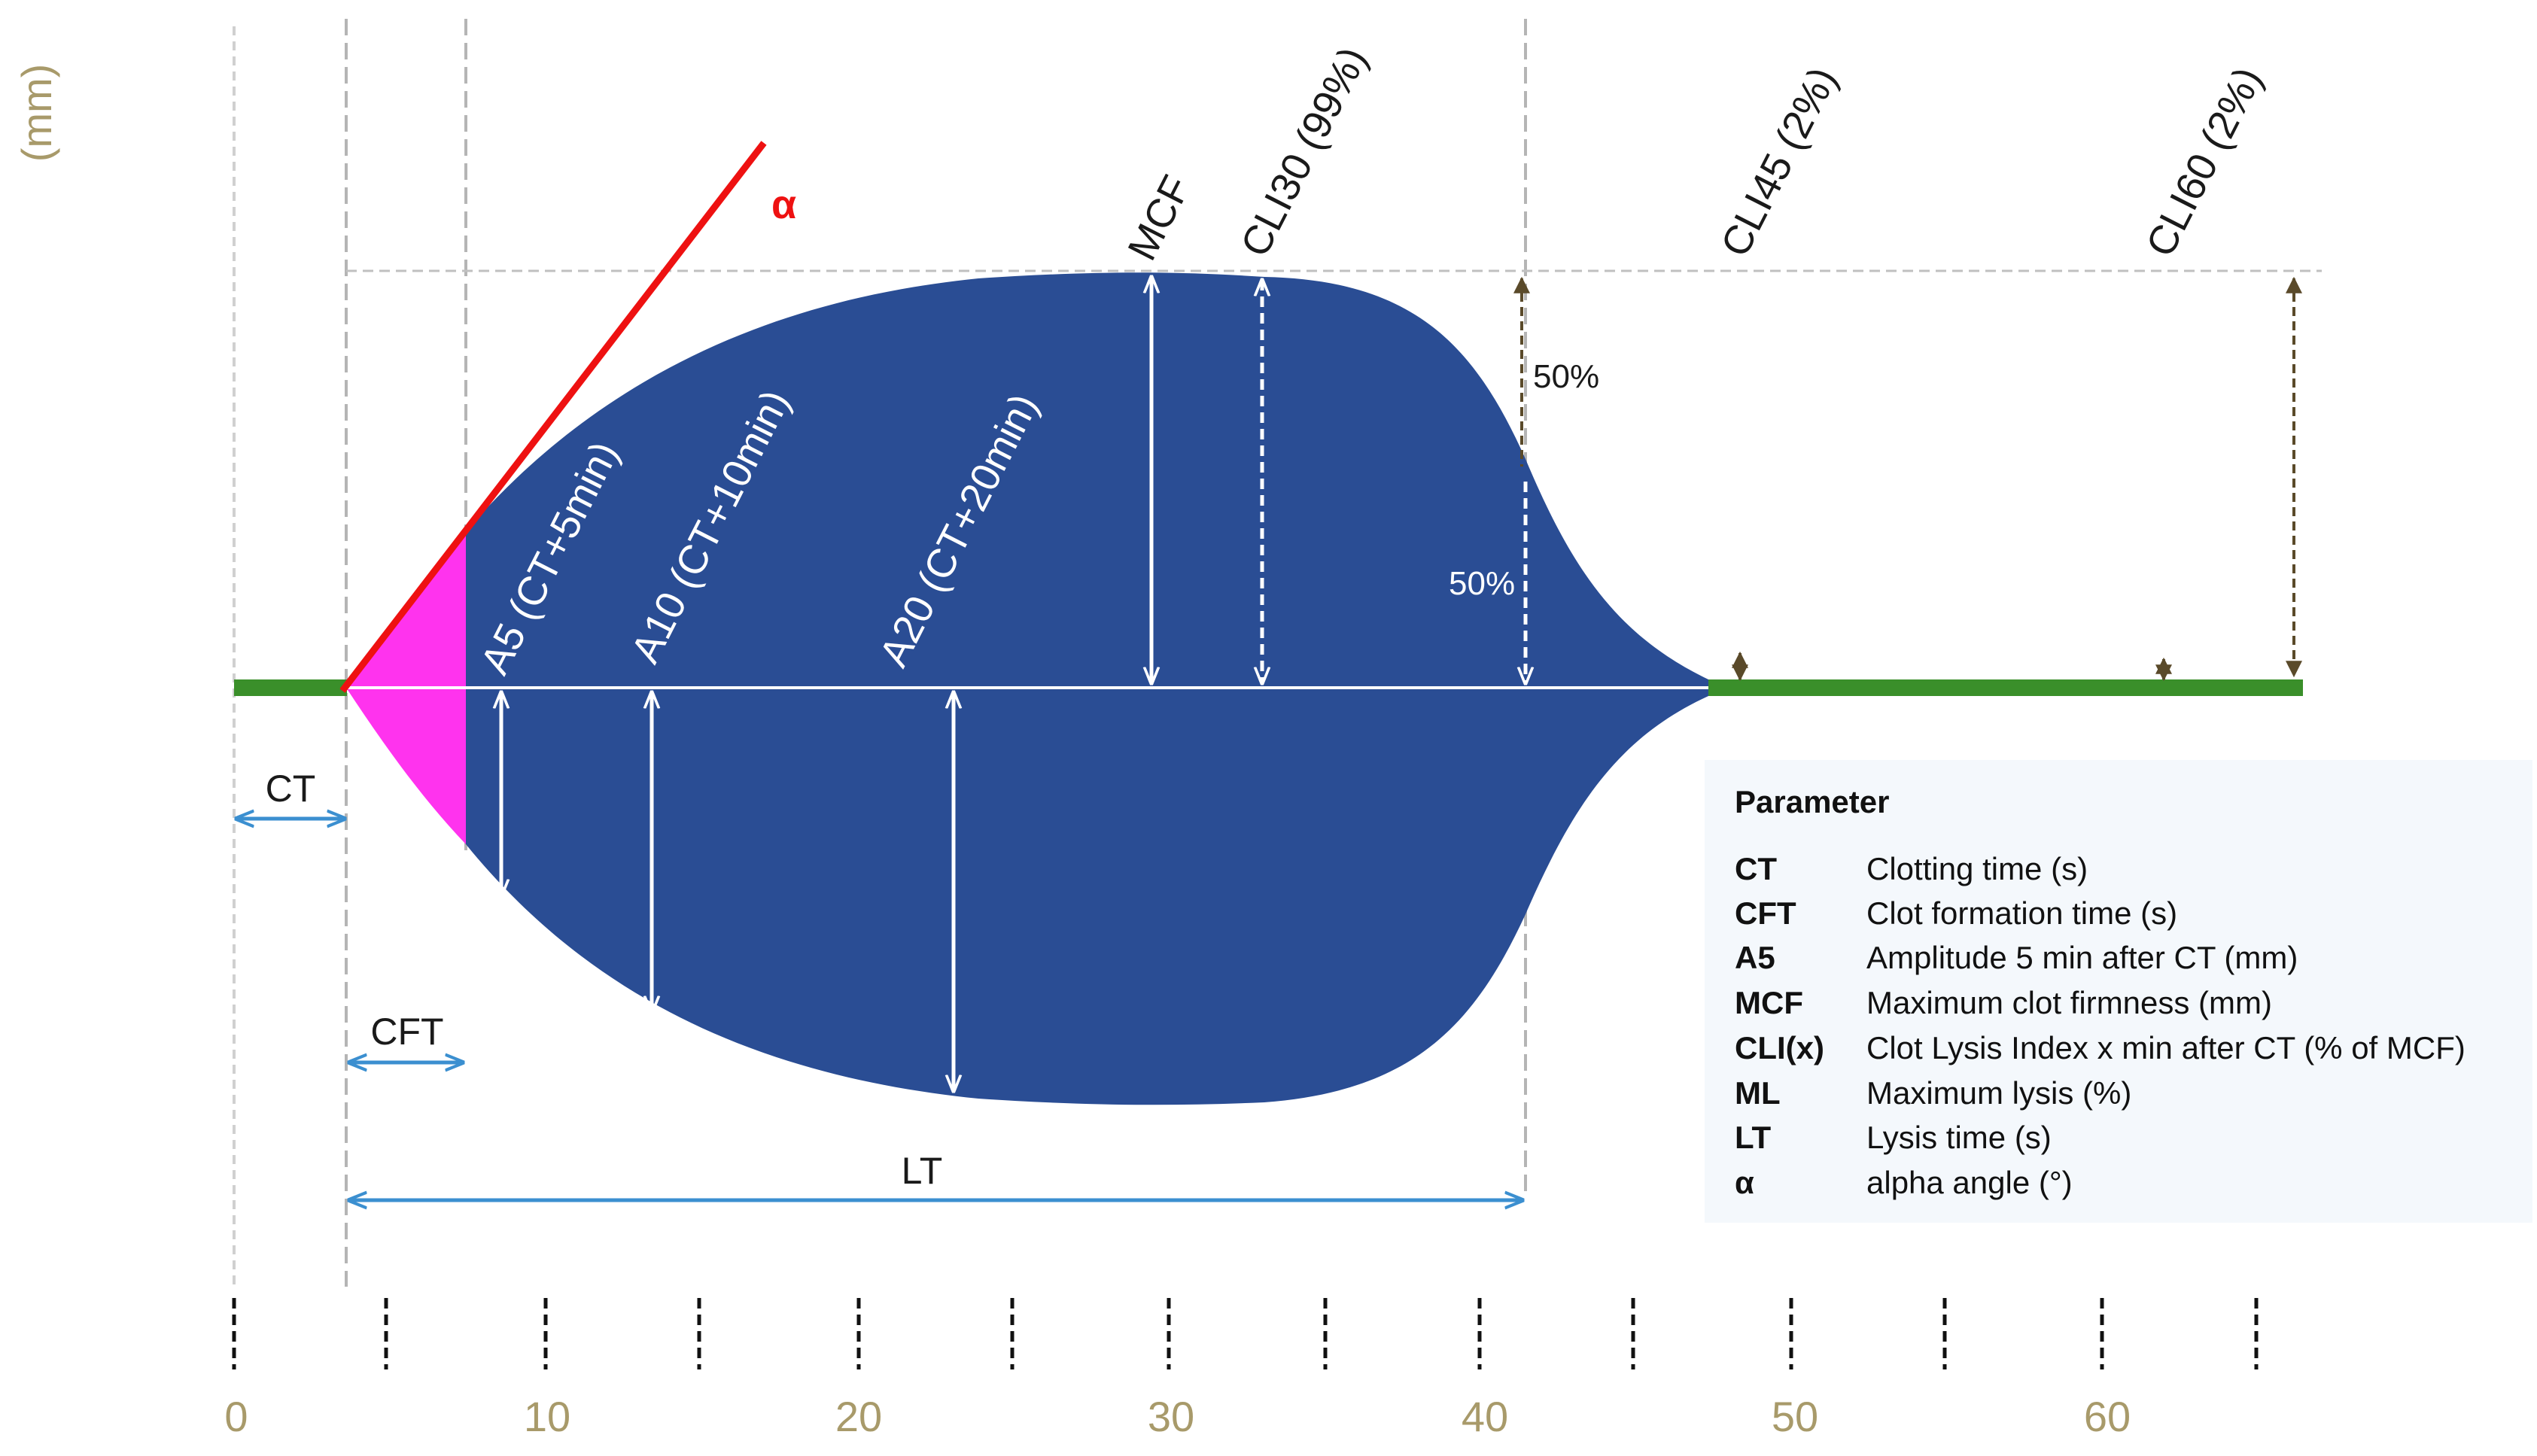  Describe the element at coordinates (547, 1416) in the screenshot. I see `x-tick-label: 10` at that location.